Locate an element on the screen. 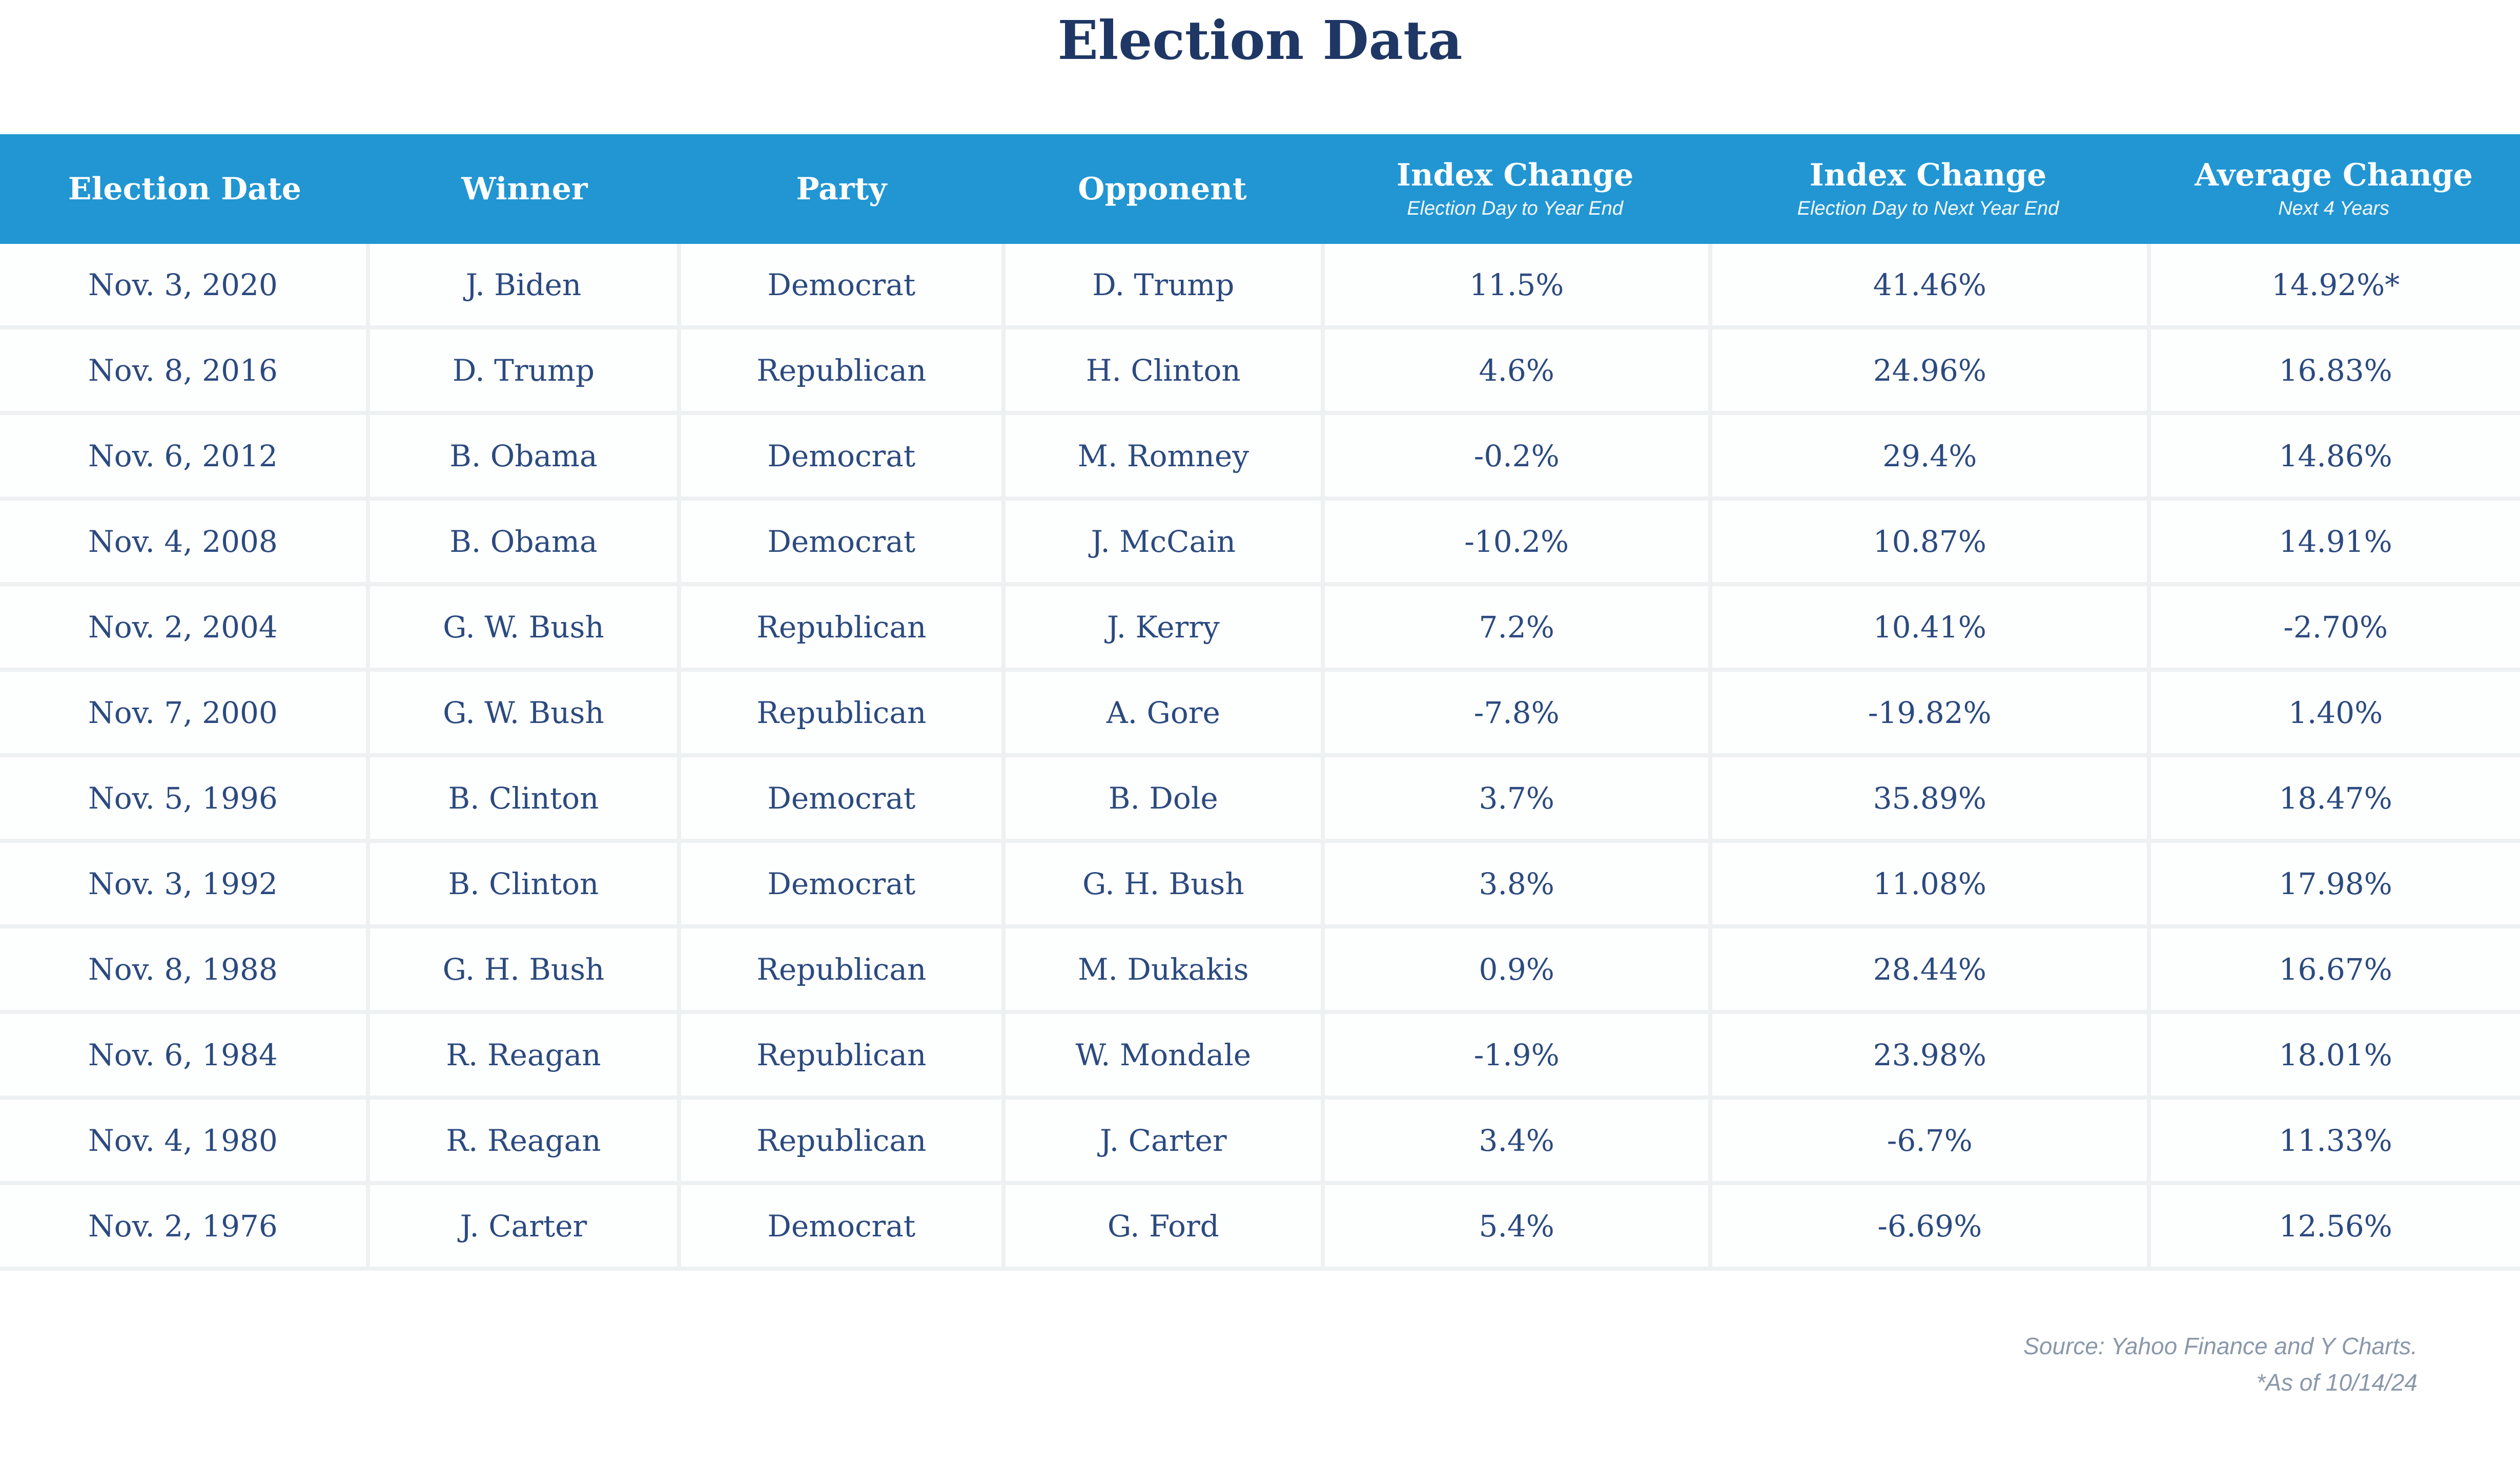 This screenshot has height=1469, width=2520. table-cell: -19.82% is located at coordinates (1929, 713).